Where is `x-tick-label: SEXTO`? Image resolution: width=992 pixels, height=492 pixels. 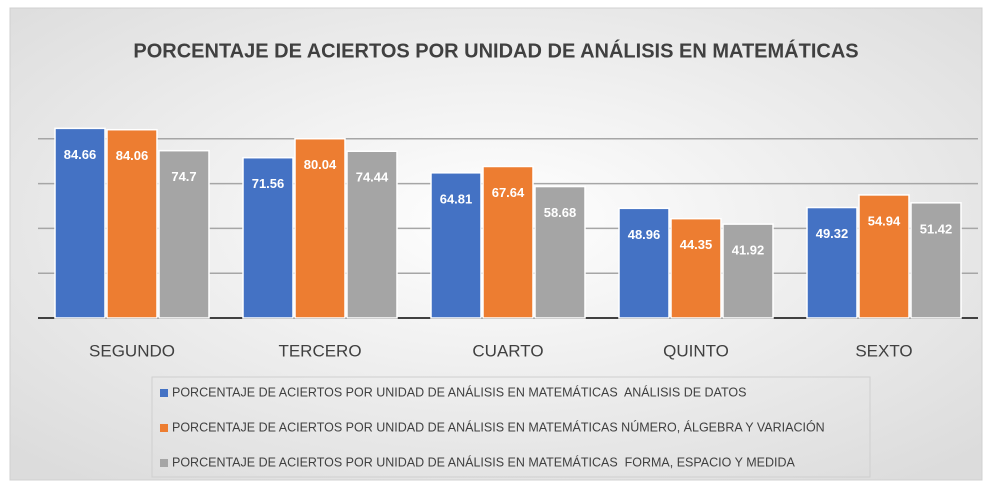
x-tick-label: SEXTO is located at coordinates (883, 350).